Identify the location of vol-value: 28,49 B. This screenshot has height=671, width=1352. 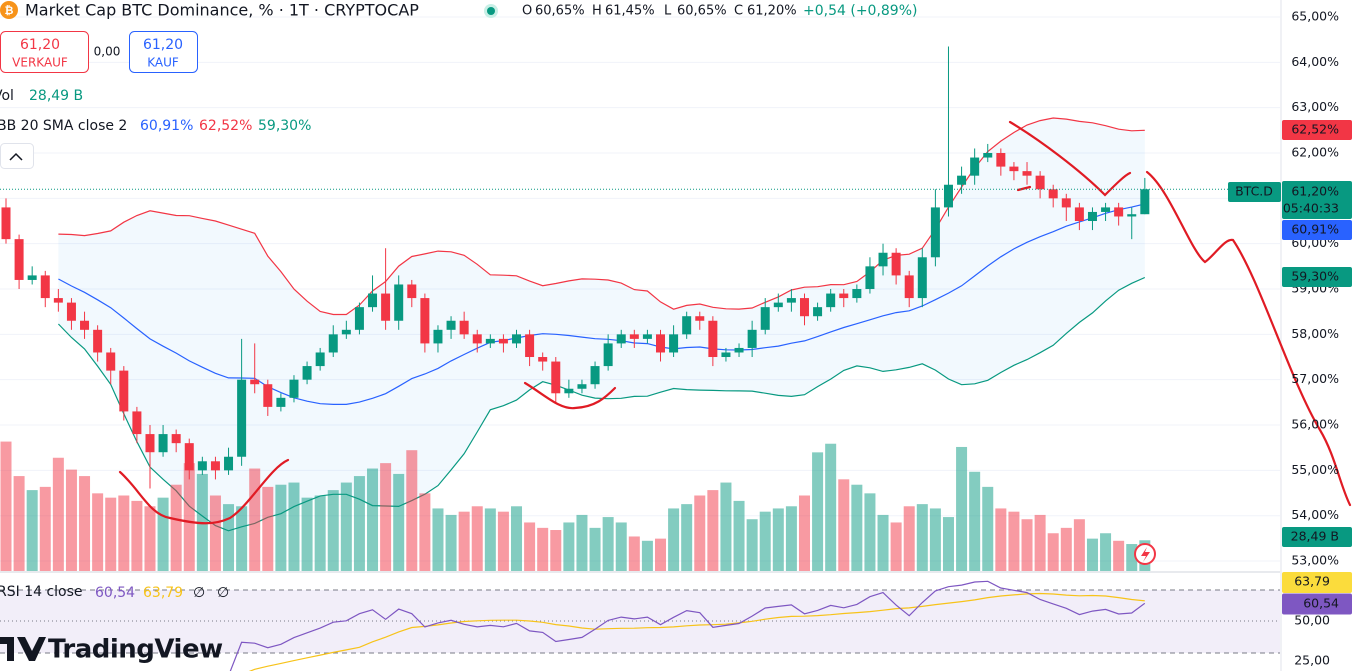
(56, 96).